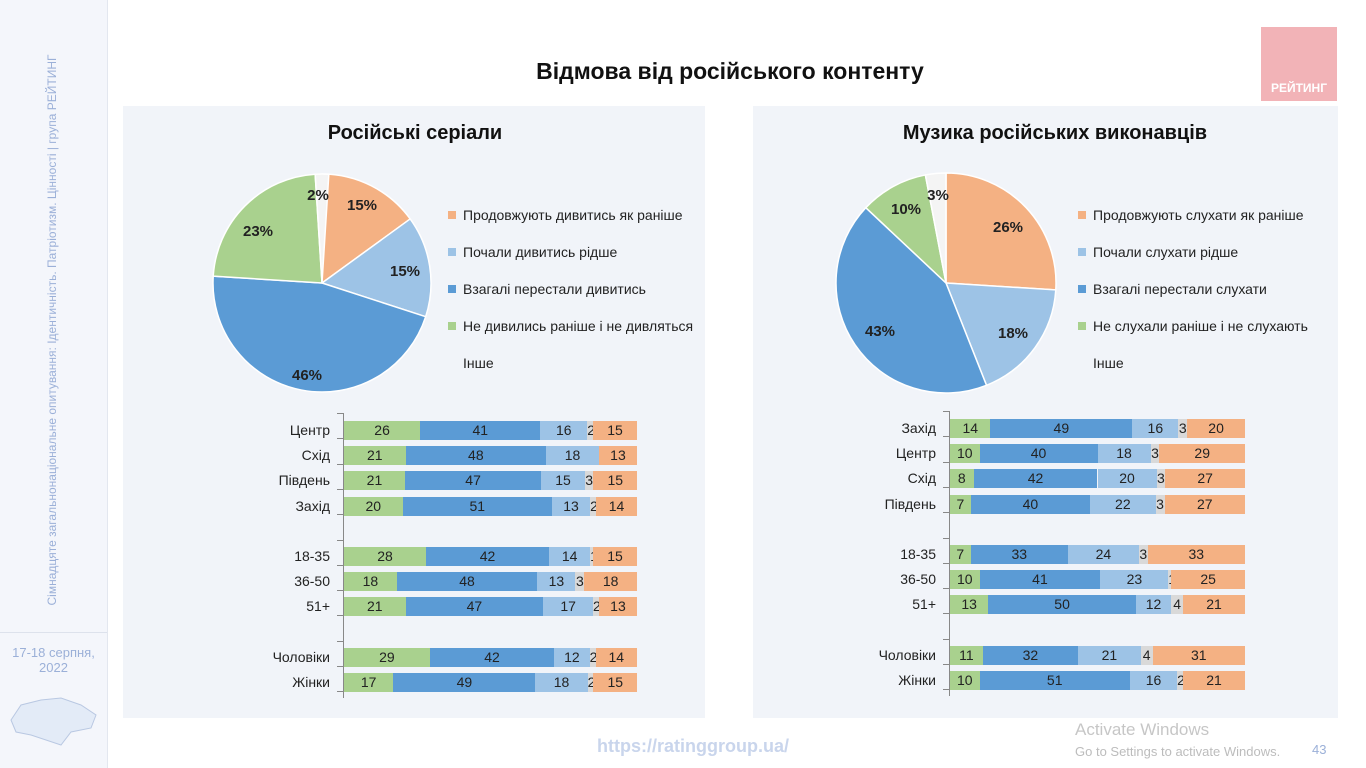  I want to click on legend-label: Почали дивитись рідше, so click(540, 252).